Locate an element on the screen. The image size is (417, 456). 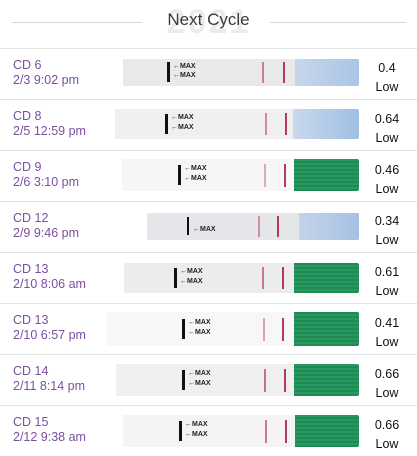
year-watermark: 2021 is located at coordinates (208, 22).